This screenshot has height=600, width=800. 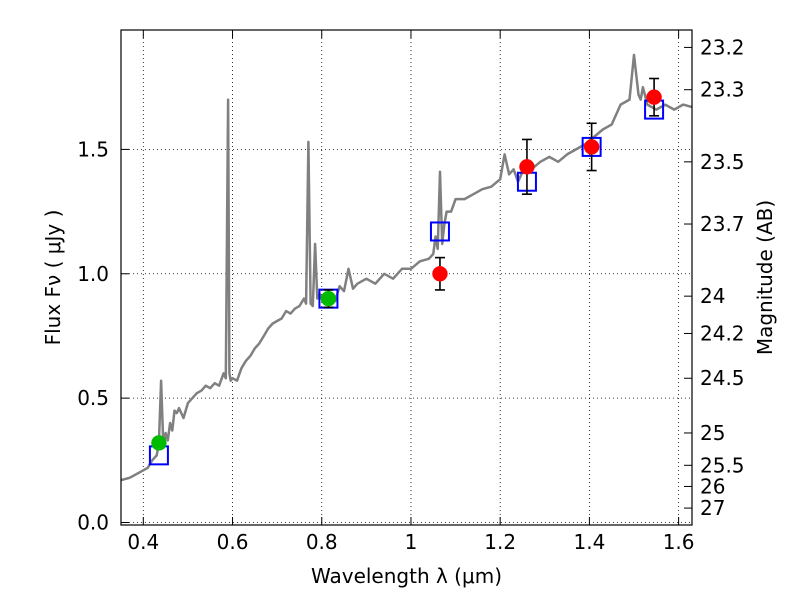 I want to click on right-tick-label: 25.5, so click(x=722, y=465).